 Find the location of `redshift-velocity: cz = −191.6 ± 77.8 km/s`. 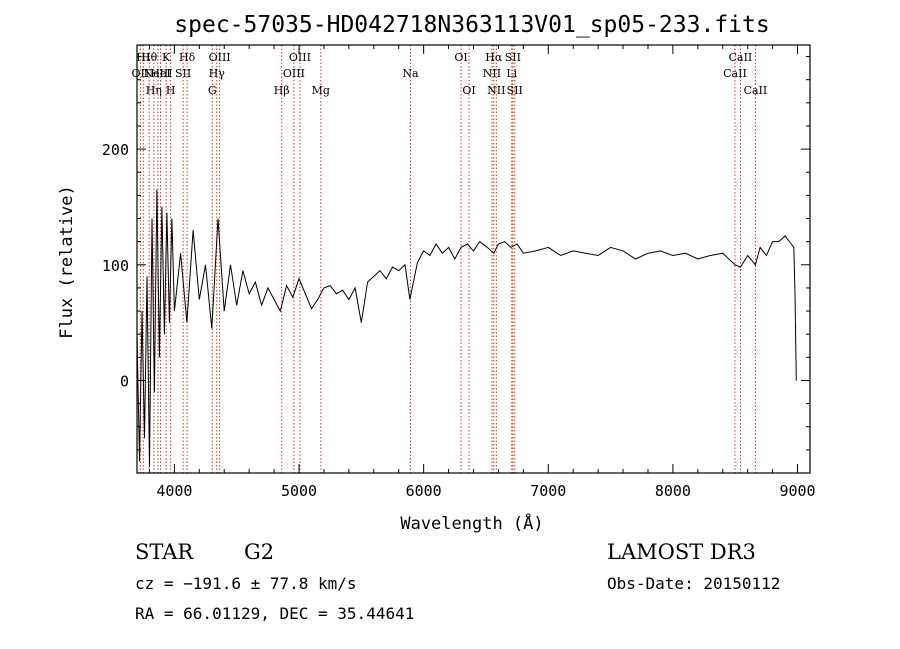

redshift-velocity: cz = −191.6 ± 77.8 km/s is located at coordinates (246, 583).